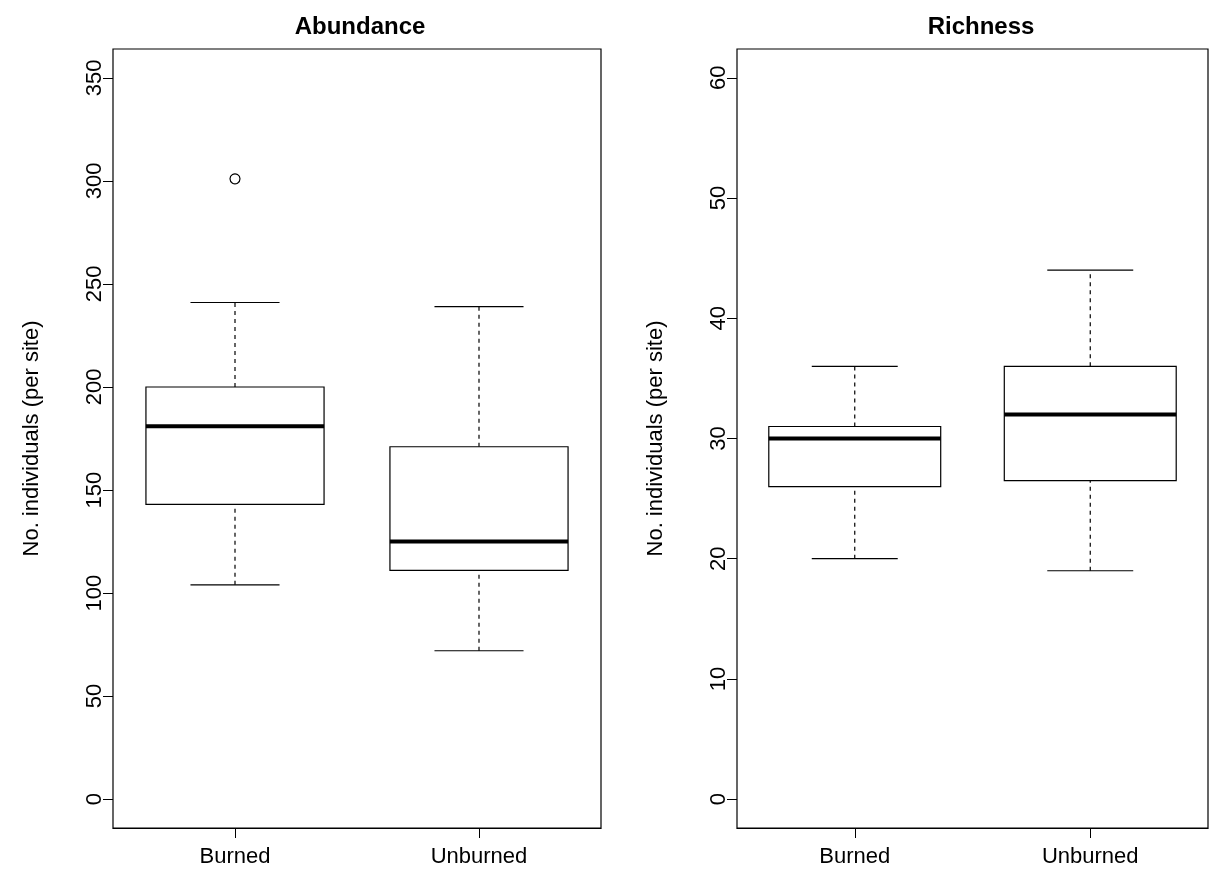  Describe the element at coordinates (93, 387) in the screenshot. I see `y-tick-label: 200` at that location.